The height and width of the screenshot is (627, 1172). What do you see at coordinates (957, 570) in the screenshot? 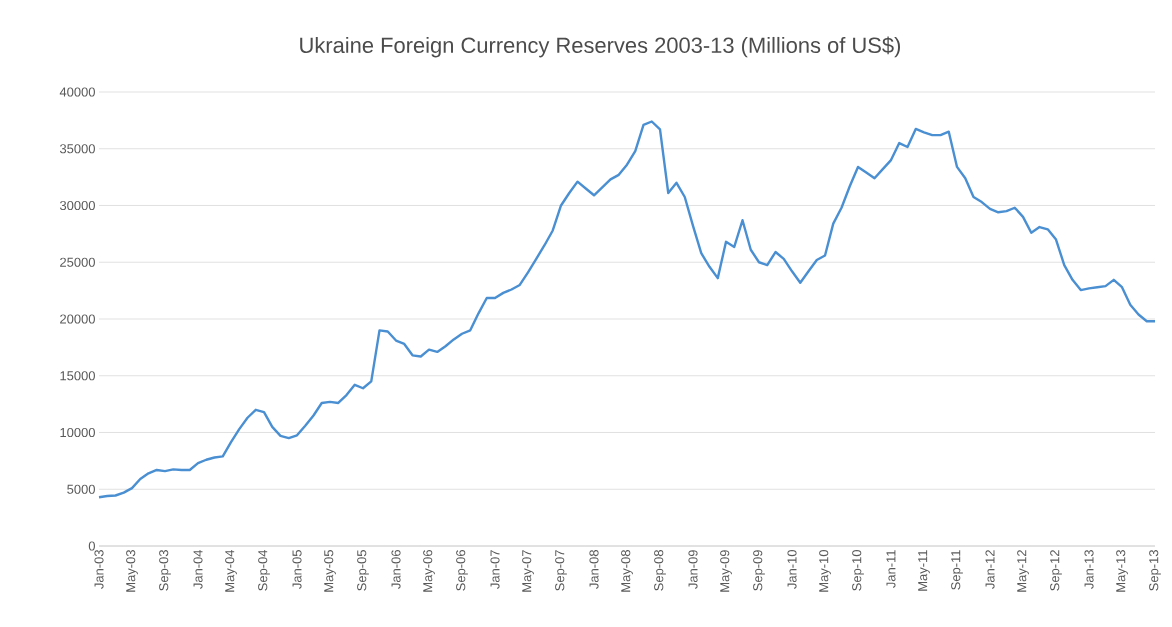
I see `x-tick-label: Sep-11` at bounding box center [957, 570].